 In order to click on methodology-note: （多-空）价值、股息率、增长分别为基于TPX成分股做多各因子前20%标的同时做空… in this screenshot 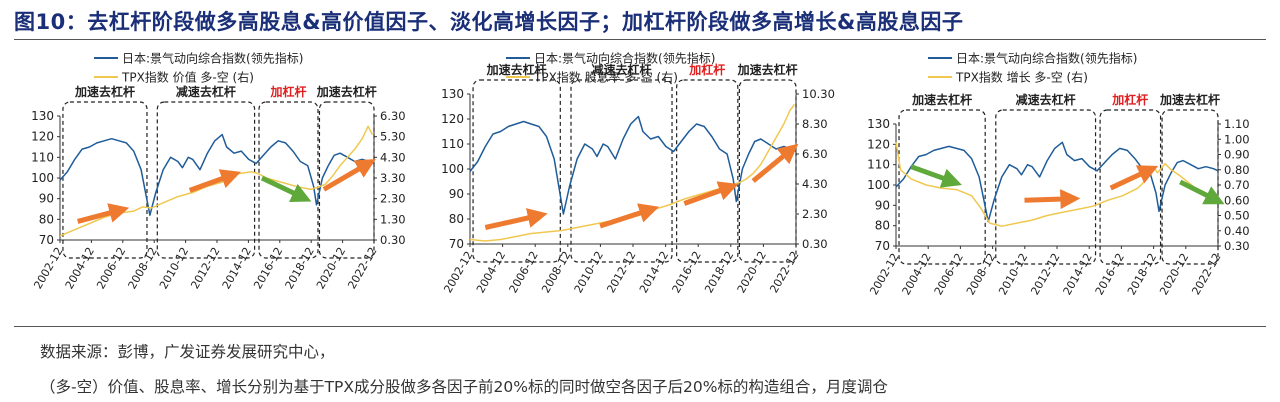, I will do `click(464, 387)`.